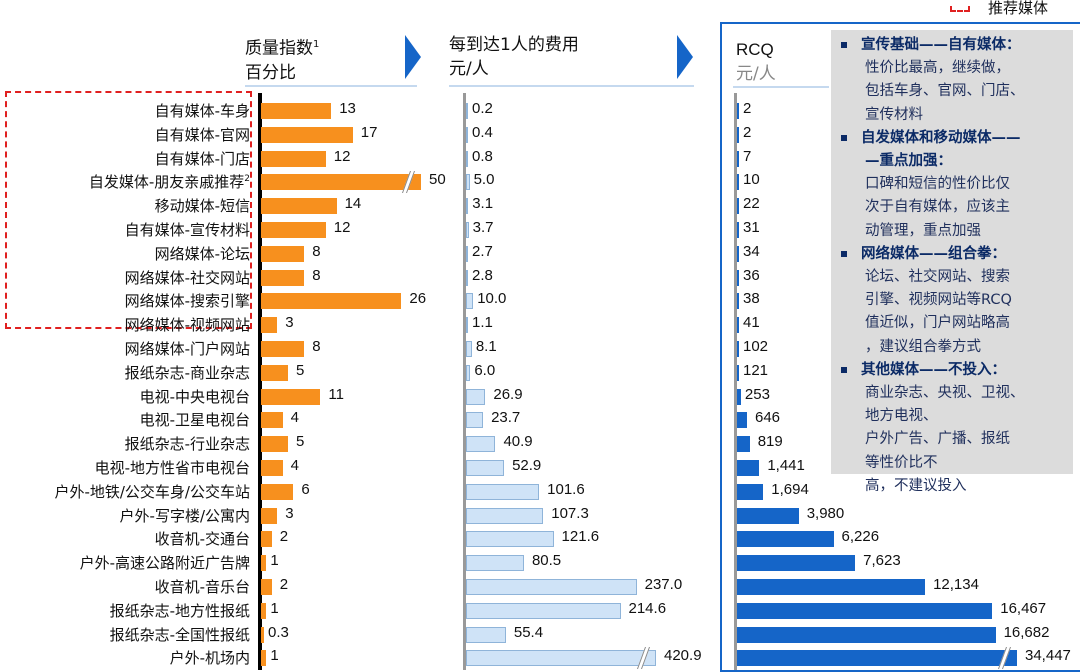 This screenshot has width=1080, height=672. What do you see at coordinates (546, 561) in the screenshot?
I see `cost-value-label: 80.5` at bounding box center [546, 561].